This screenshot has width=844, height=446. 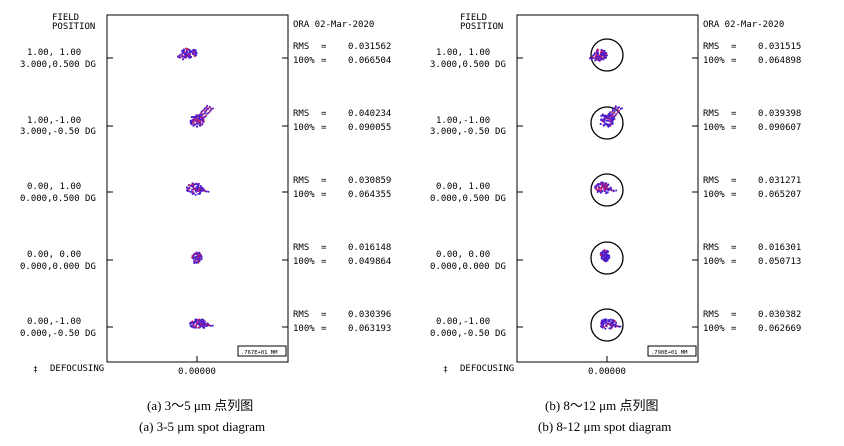 I want to click on caption-a-english: (a) 3-5 μm spot diagram, so click(x=202, y=426).